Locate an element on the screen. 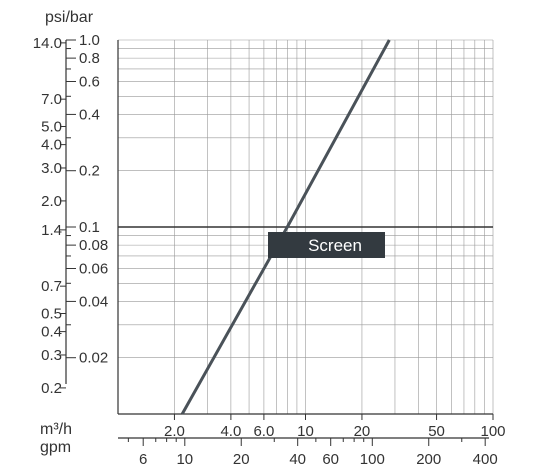 Image resolution: width=535 pixels, height=475 pixels. x-tick-label-m3h: 4.0 is located at coordinates (230, 431).